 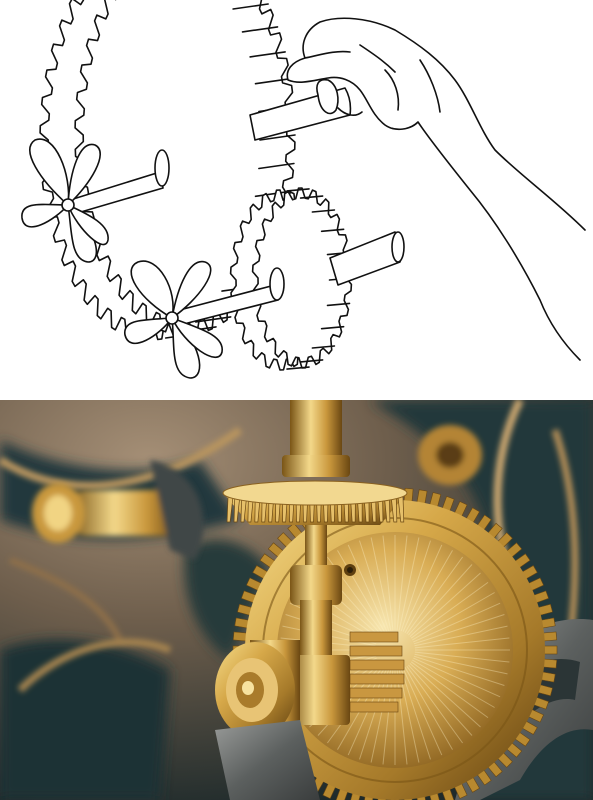 What do you see at coordinates (257, 692) in the screenshot?
I see `front-brass-knob` at bounding box center [257, 692].